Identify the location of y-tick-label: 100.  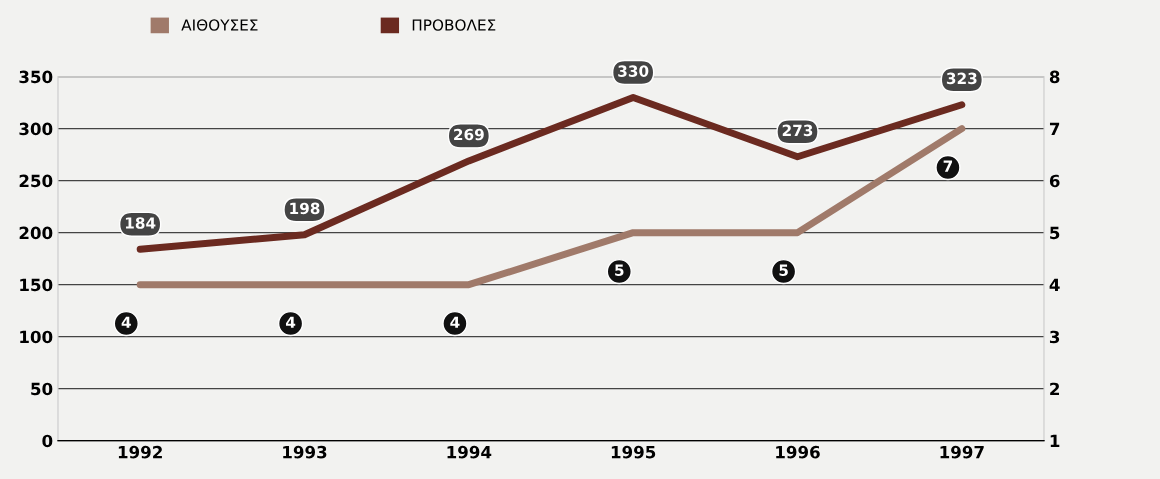
(36, 337).